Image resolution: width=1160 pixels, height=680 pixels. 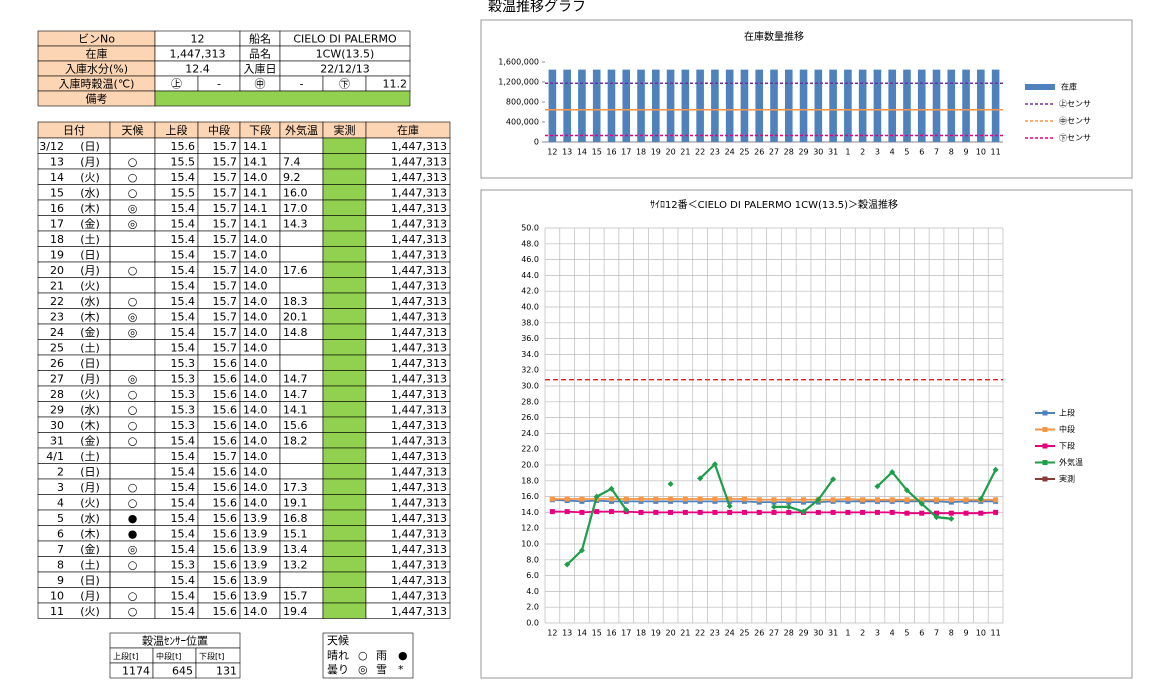 What do you see at coordinates (338, 640) in the screenshot?
I see `legend-title: 天候` at bounding box center [338, 640].